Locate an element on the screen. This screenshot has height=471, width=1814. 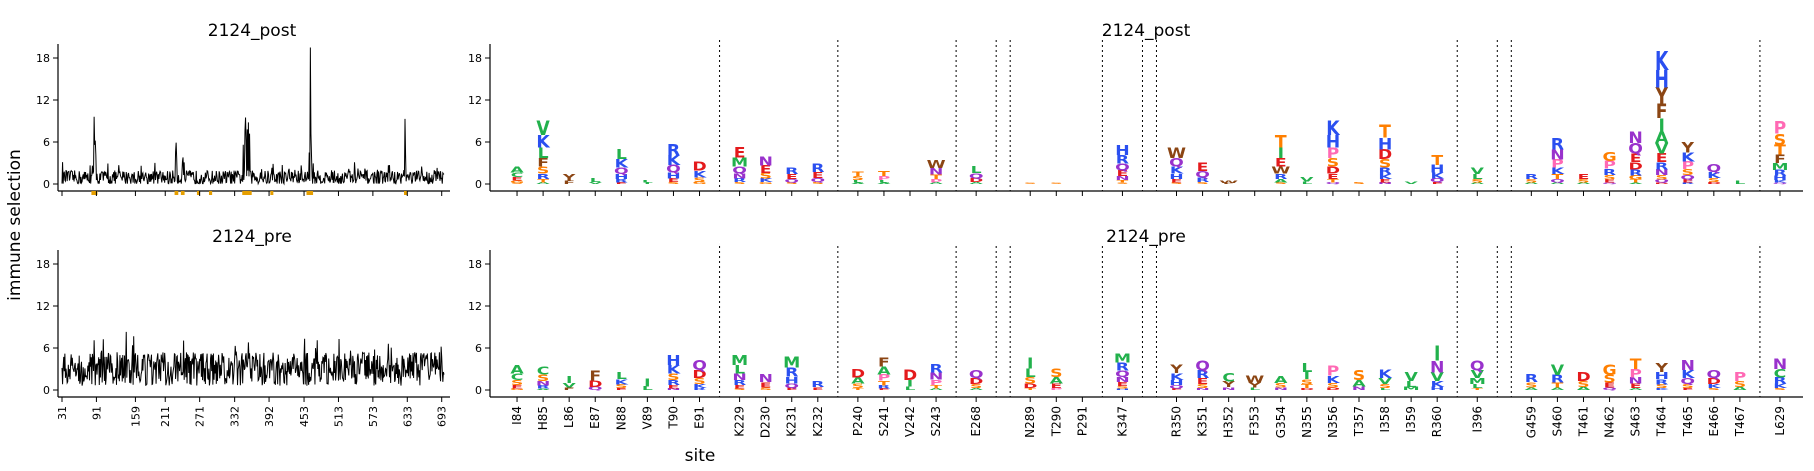
panel-title: 2124_pre is located at coordinates (252, 237).